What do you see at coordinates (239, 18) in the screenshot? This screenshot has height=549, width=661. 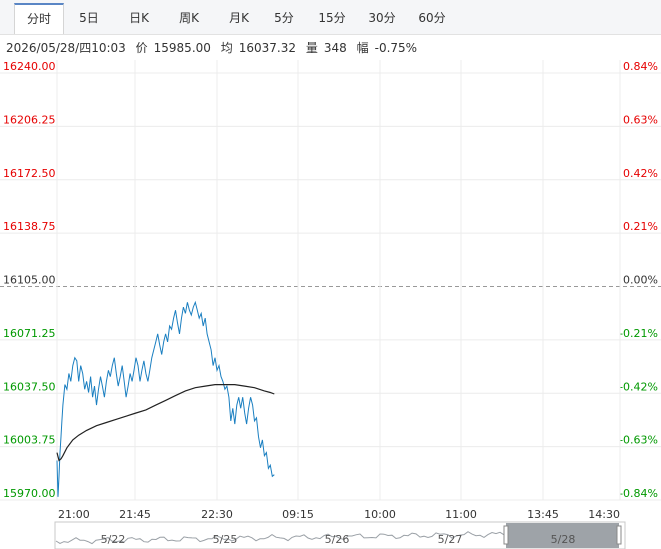 I see `tab-4: 月K` at bounding box center [239, 18].